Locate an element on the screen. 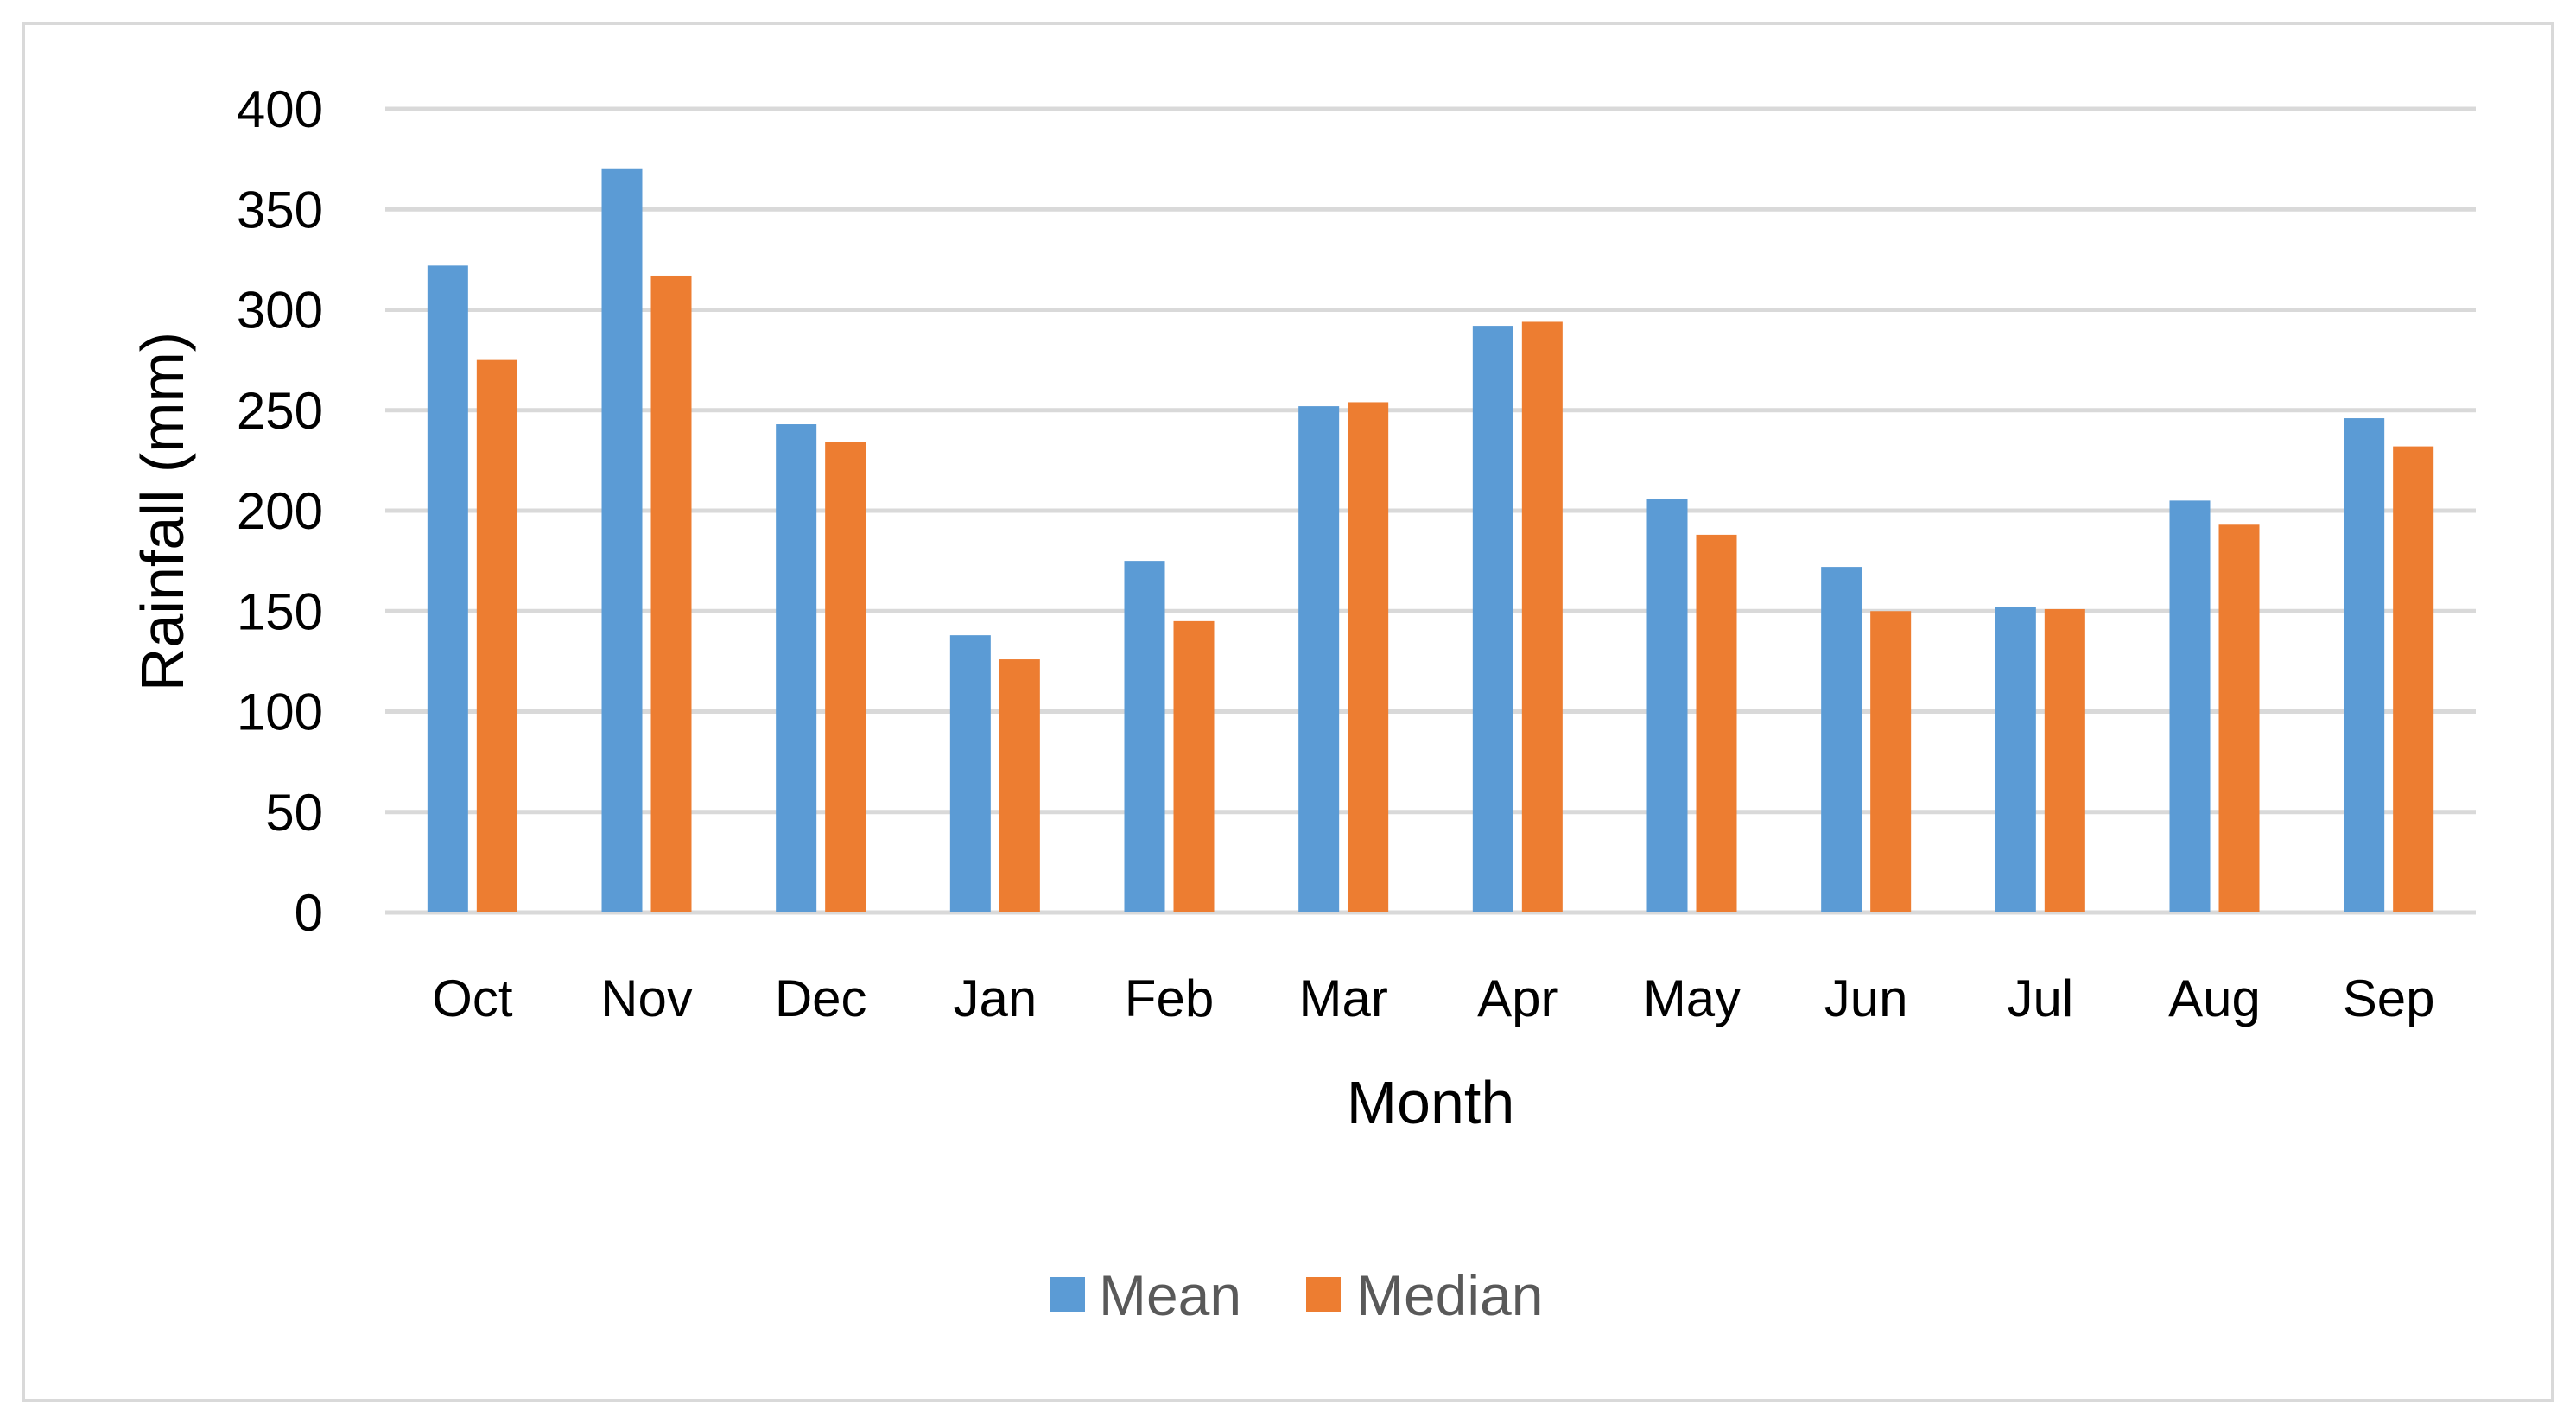 The height and width of the screenshot is (1424, 2576). legend-label-mean: Mean is located at coordinates (1170, 1295).